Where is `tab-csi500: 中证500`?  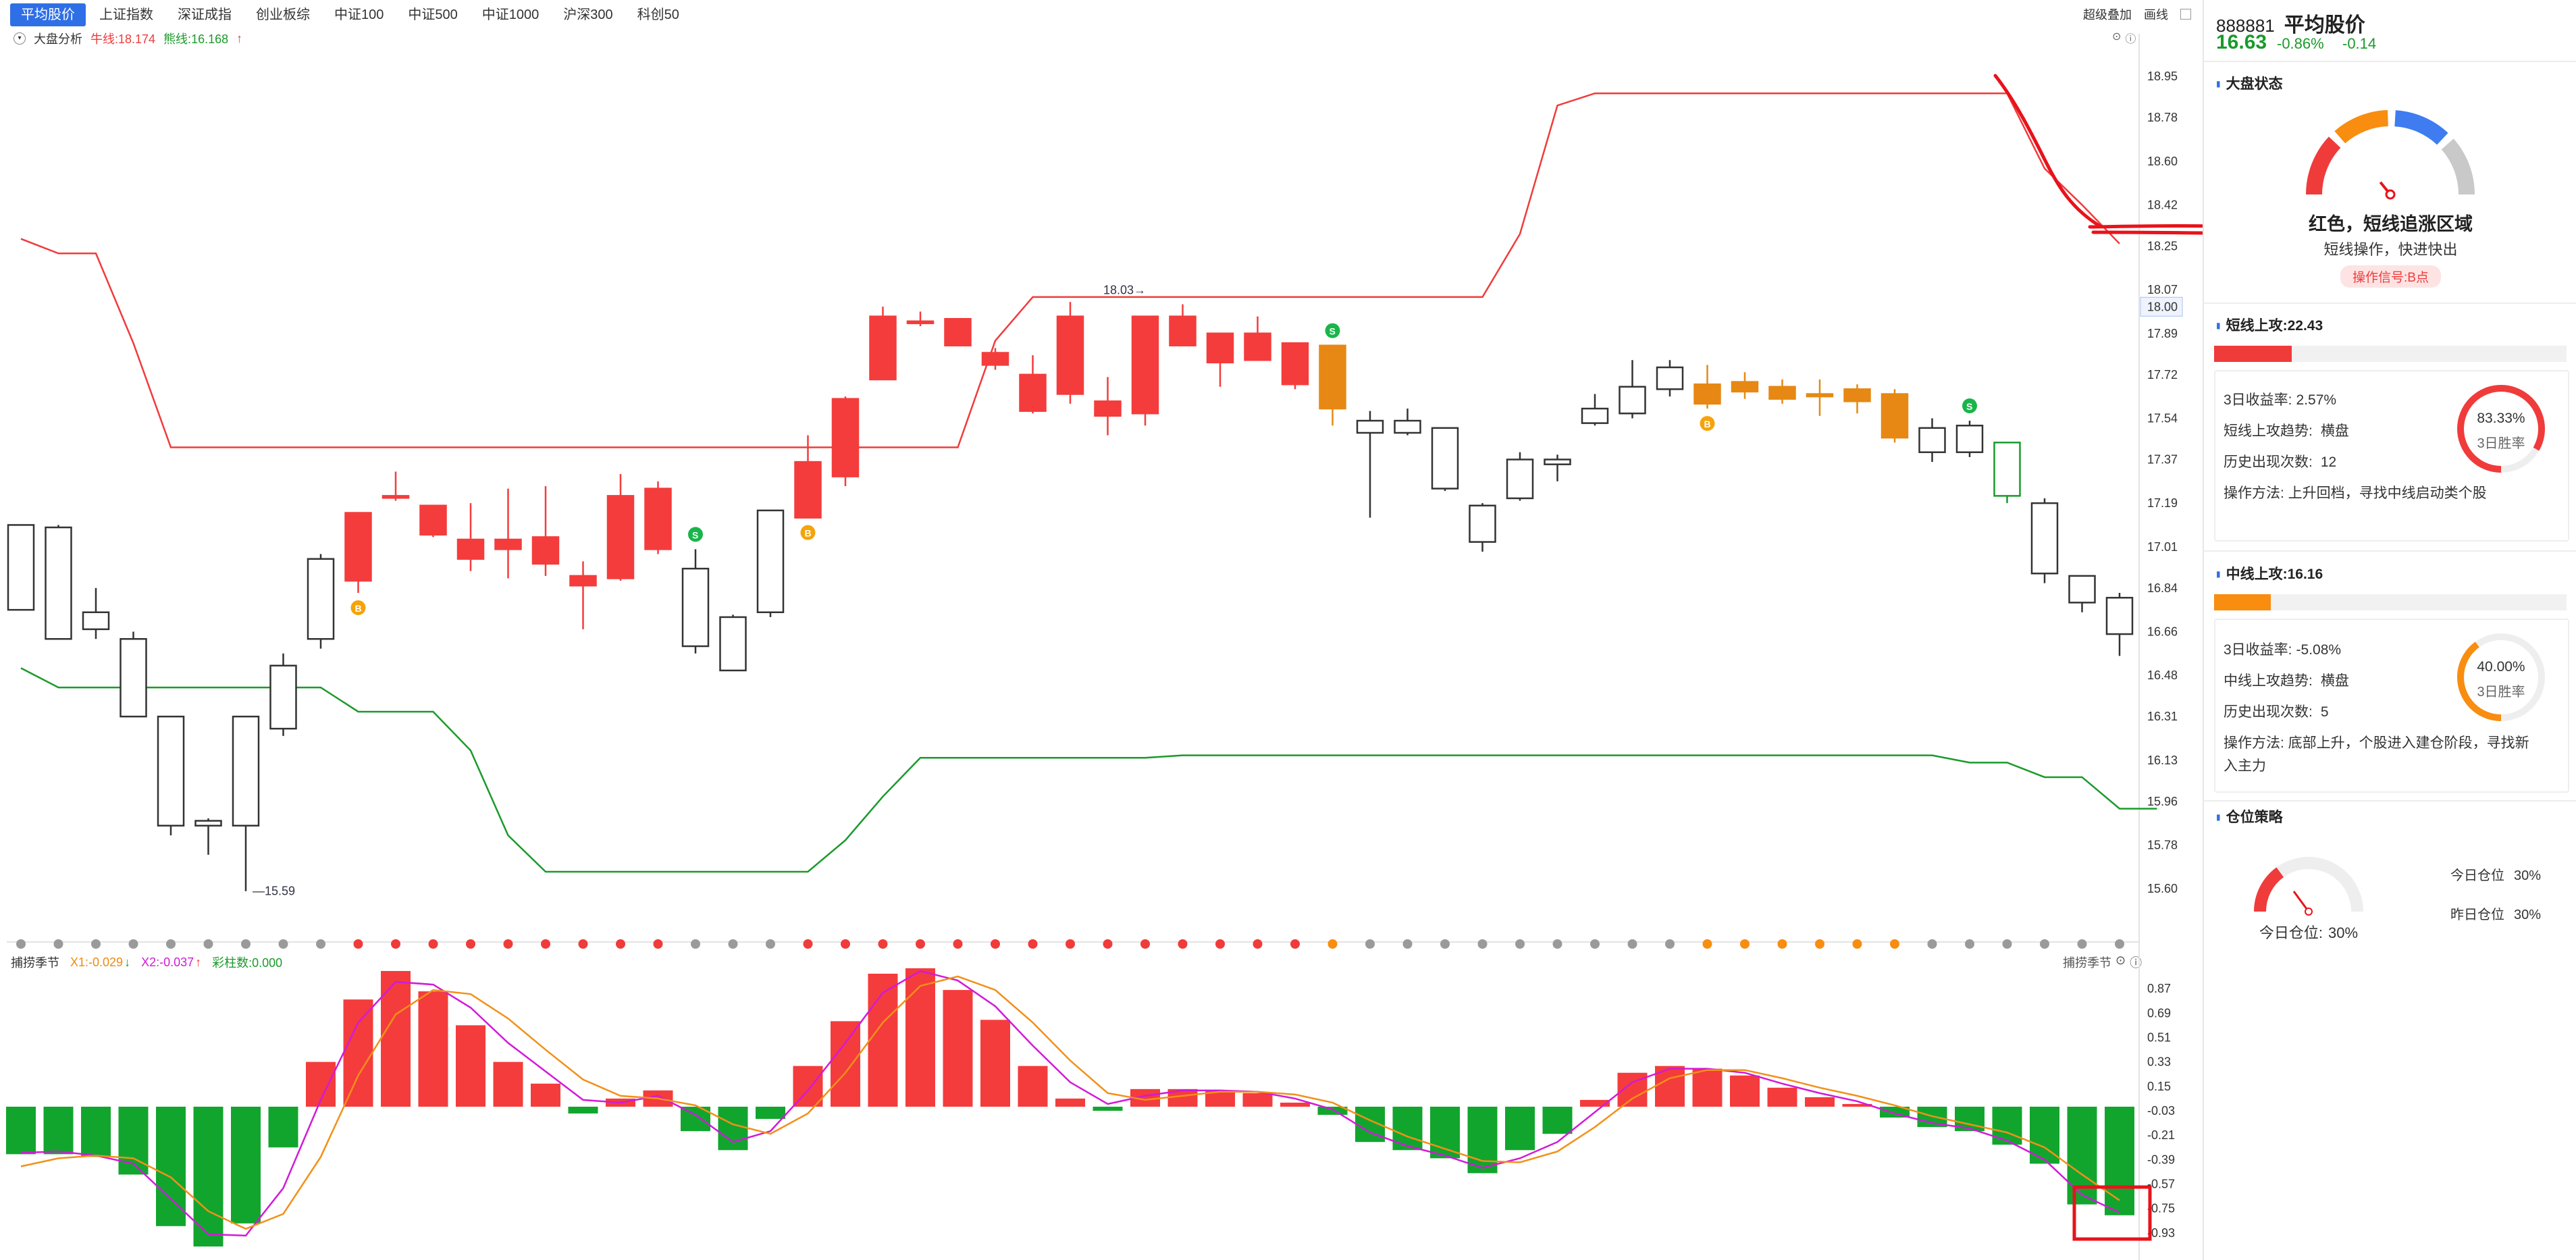 tab-csi500: 中证500 is located at coordinates (433, 15).